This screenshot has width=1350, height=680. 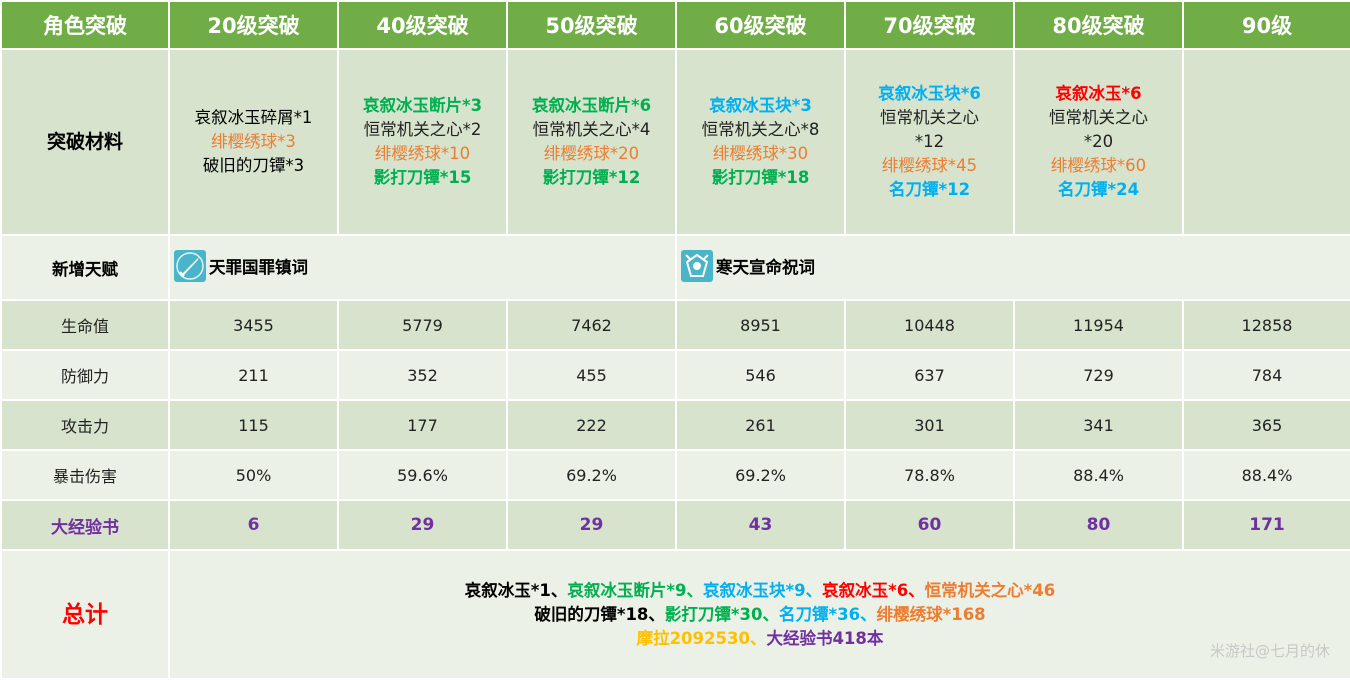 I want to click on stat-value: 8951, so click(x=760, y=325).